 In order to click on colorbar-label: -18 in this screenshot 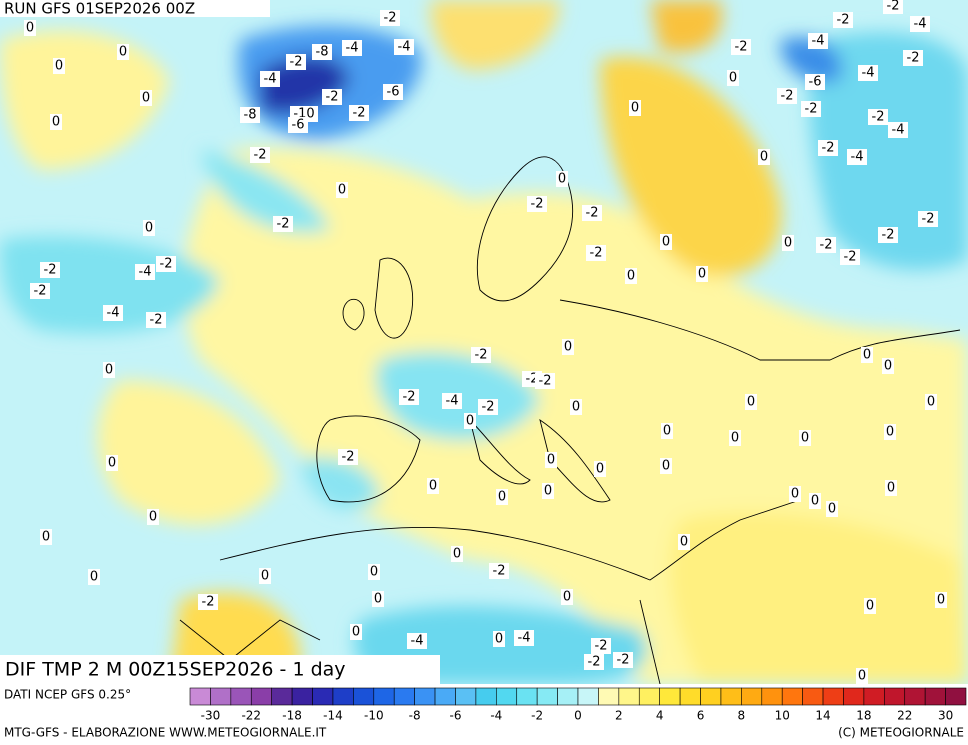, I will do `click(292, 716)`.